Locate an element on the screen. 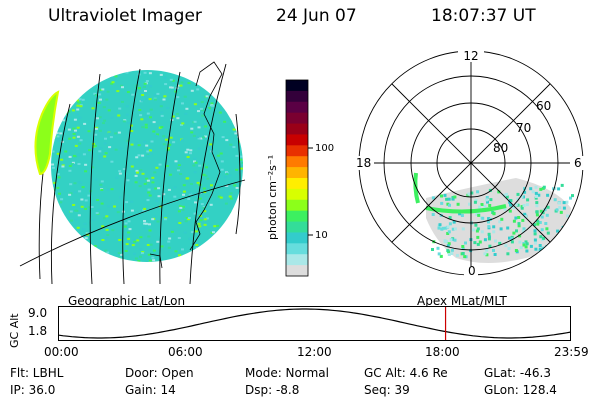  mlt-label-18: 18 is located at coordinates (363, 163).